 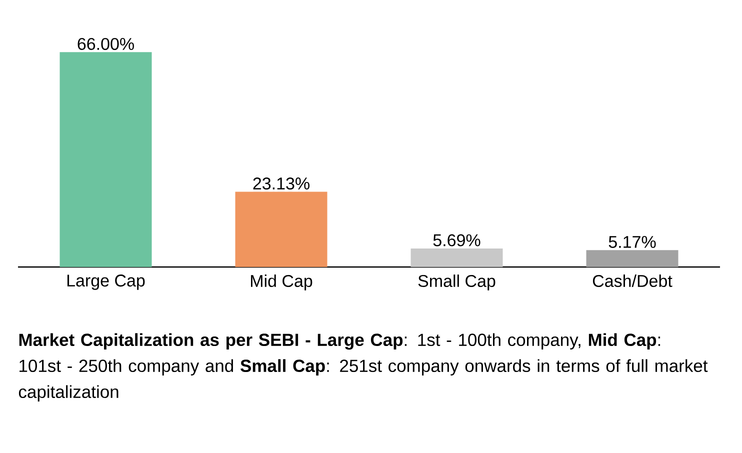 I want to click on text: Market Capitalization as per SEBI - Large Cap: 1st - 100th company, Mid Cap: 101st - 250th company and Small Cap: 251st company onwards in terms of full market capitalization, so click(x=363, y=367).